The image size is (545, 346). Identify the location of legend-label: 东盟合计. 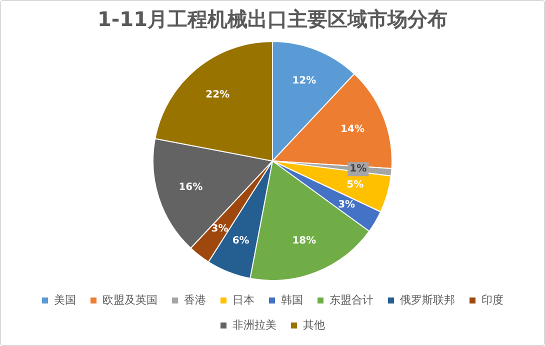
(352, 299).